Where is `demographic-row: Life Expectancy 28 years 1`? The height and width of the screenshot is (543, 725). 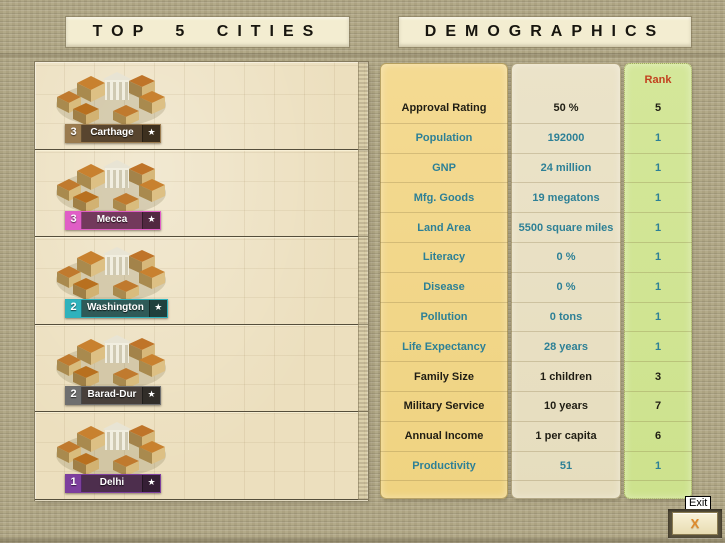 demographic-row: Life Expectancy 28 years 1 is located at coordinates (536, 347).